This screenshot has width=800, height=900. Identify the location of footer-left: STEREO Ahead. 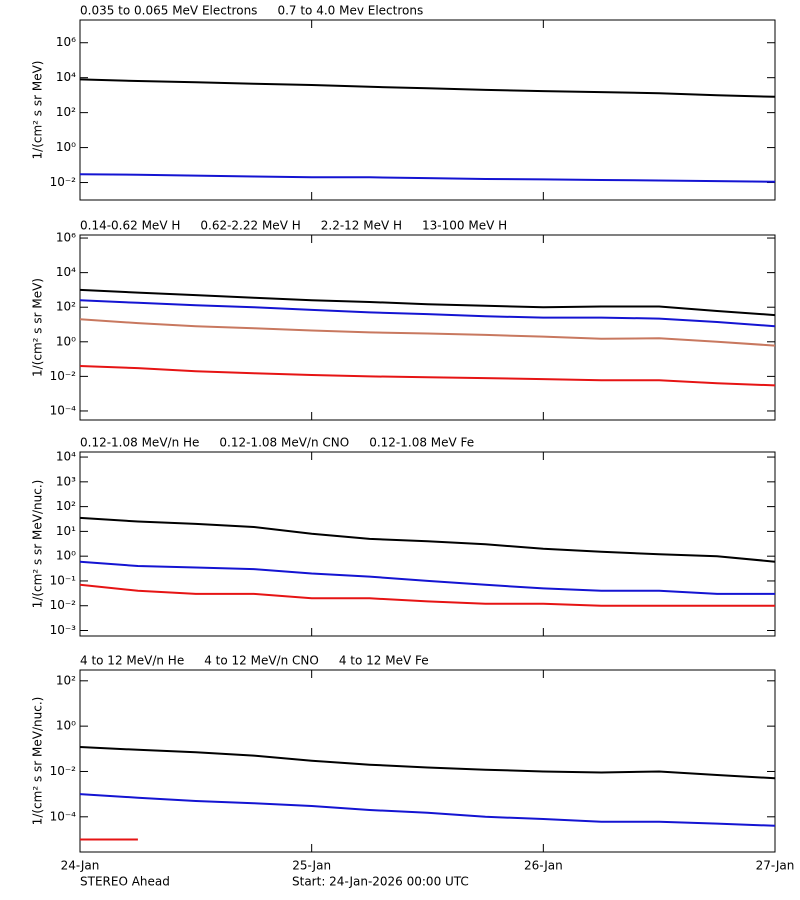
(125, 882).